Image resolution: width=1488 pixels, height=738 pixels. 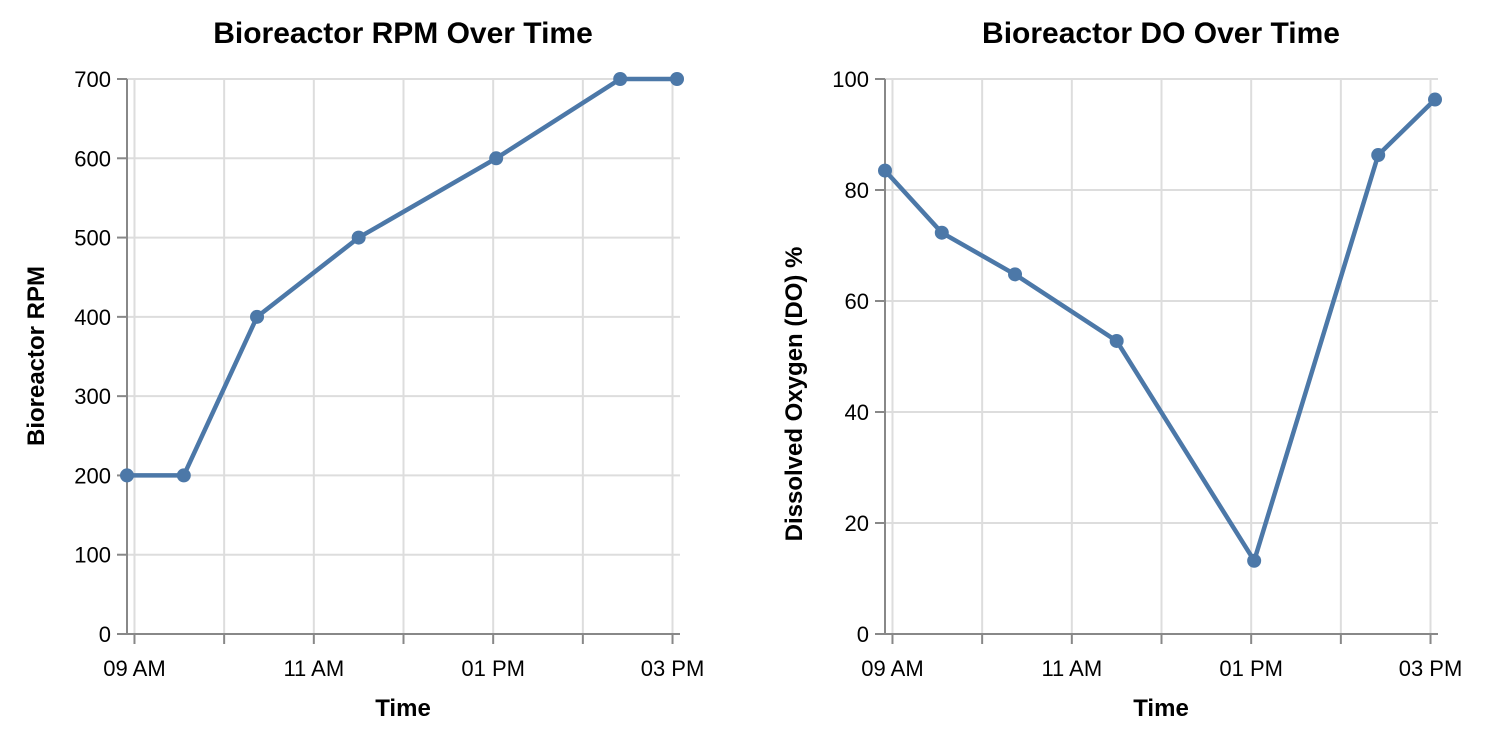 I want to click on rpm-x-tick-label: 03 PM, so click(x=673, y=668).